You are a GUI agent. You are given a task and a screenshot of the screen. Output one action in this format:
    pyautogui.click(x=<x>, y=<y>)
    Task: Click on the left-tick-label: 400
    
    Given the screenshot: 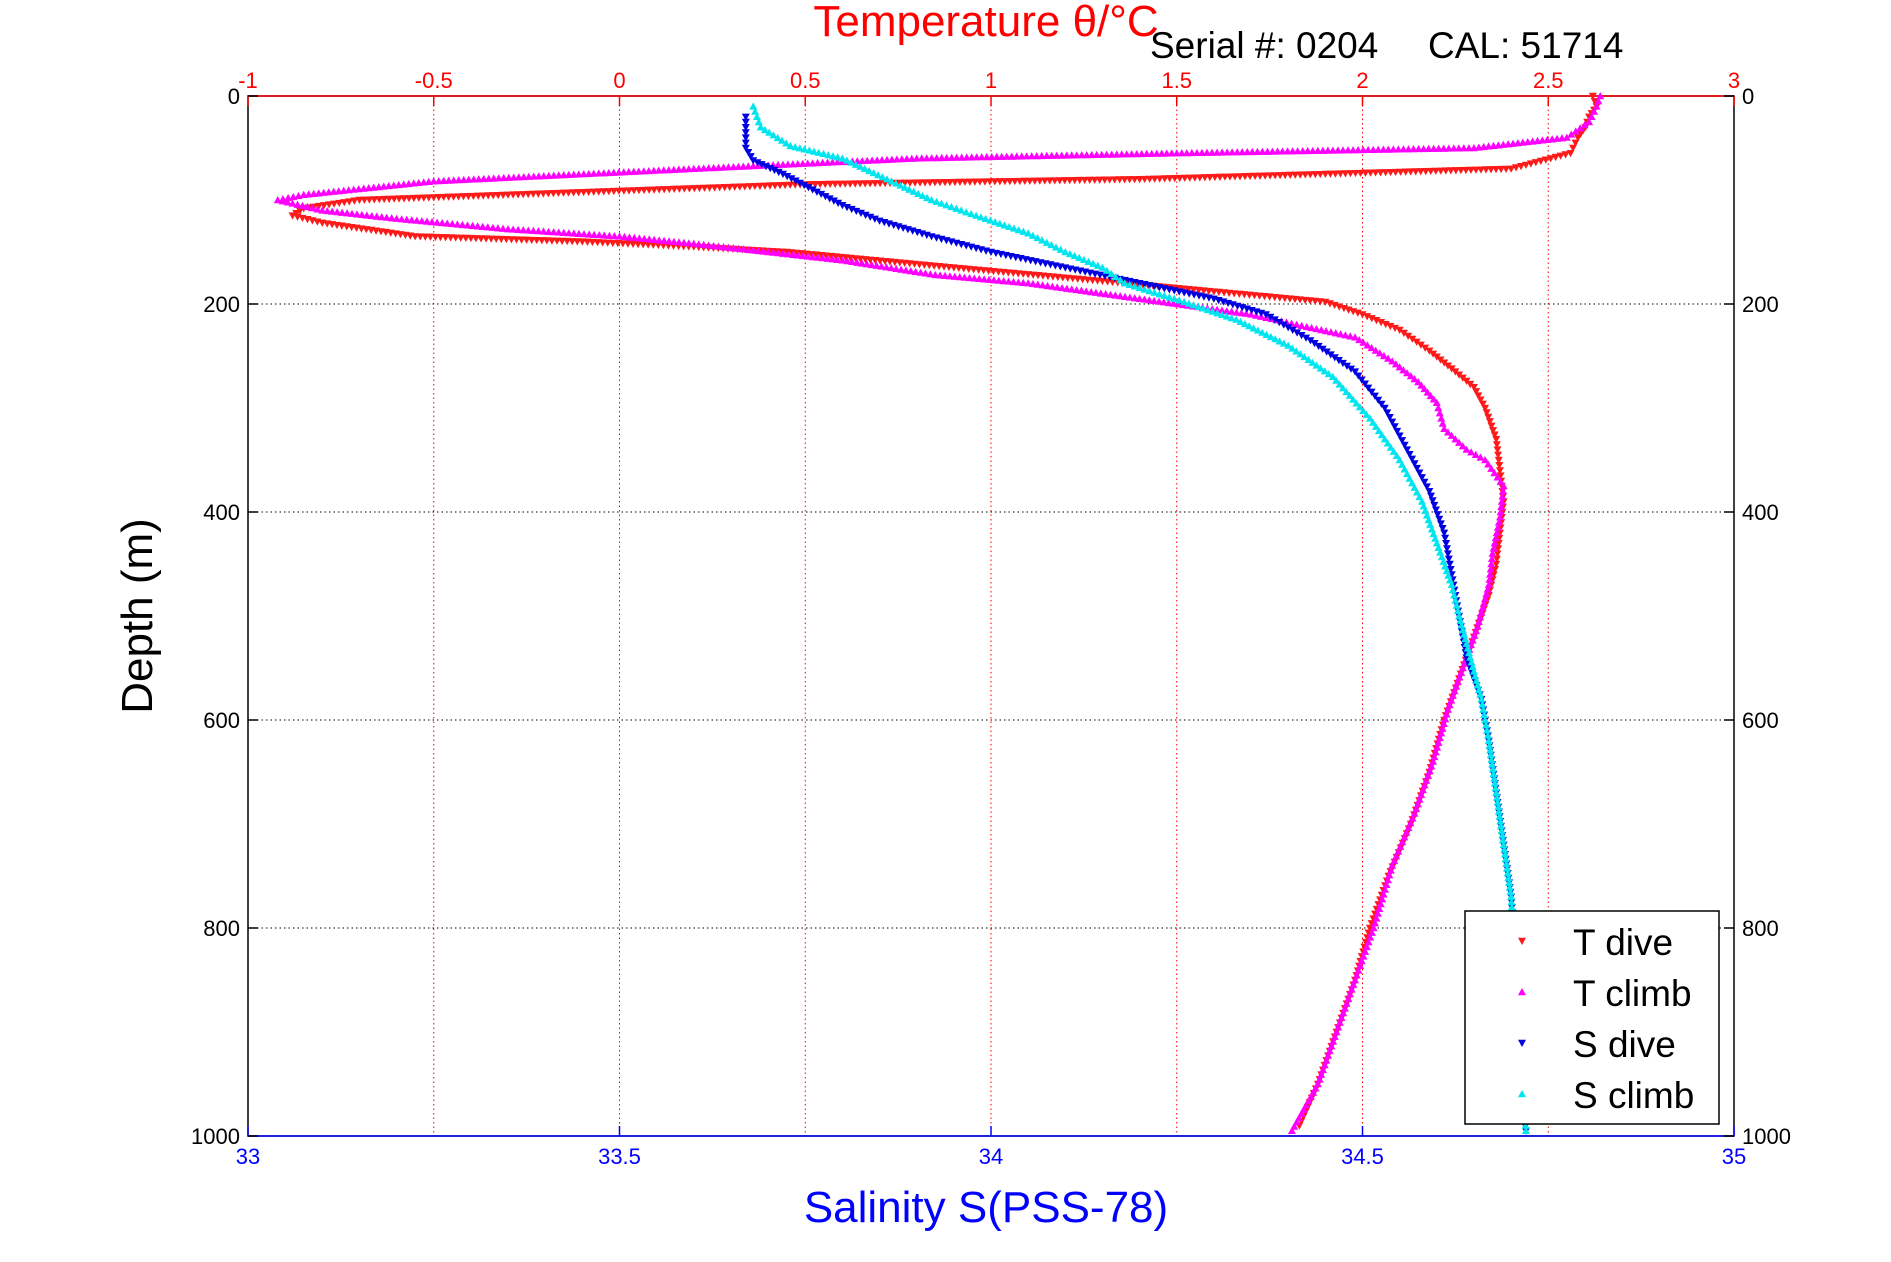 What is the action you would take?
    pyautogui.click(x=221, y=512)
    